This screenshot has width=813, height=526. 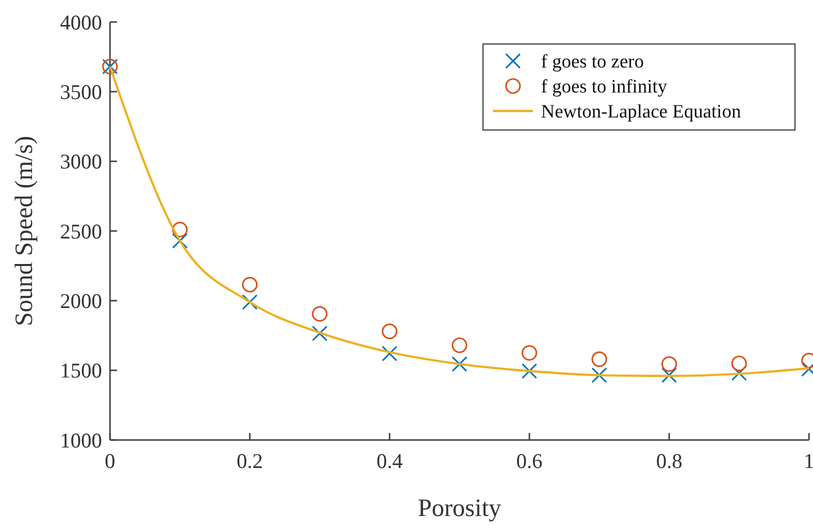 What do you see at coordinates (669, 461) in the screenshot?
I see `x-tick-label: 0.8` at bounding box center [669, 461].